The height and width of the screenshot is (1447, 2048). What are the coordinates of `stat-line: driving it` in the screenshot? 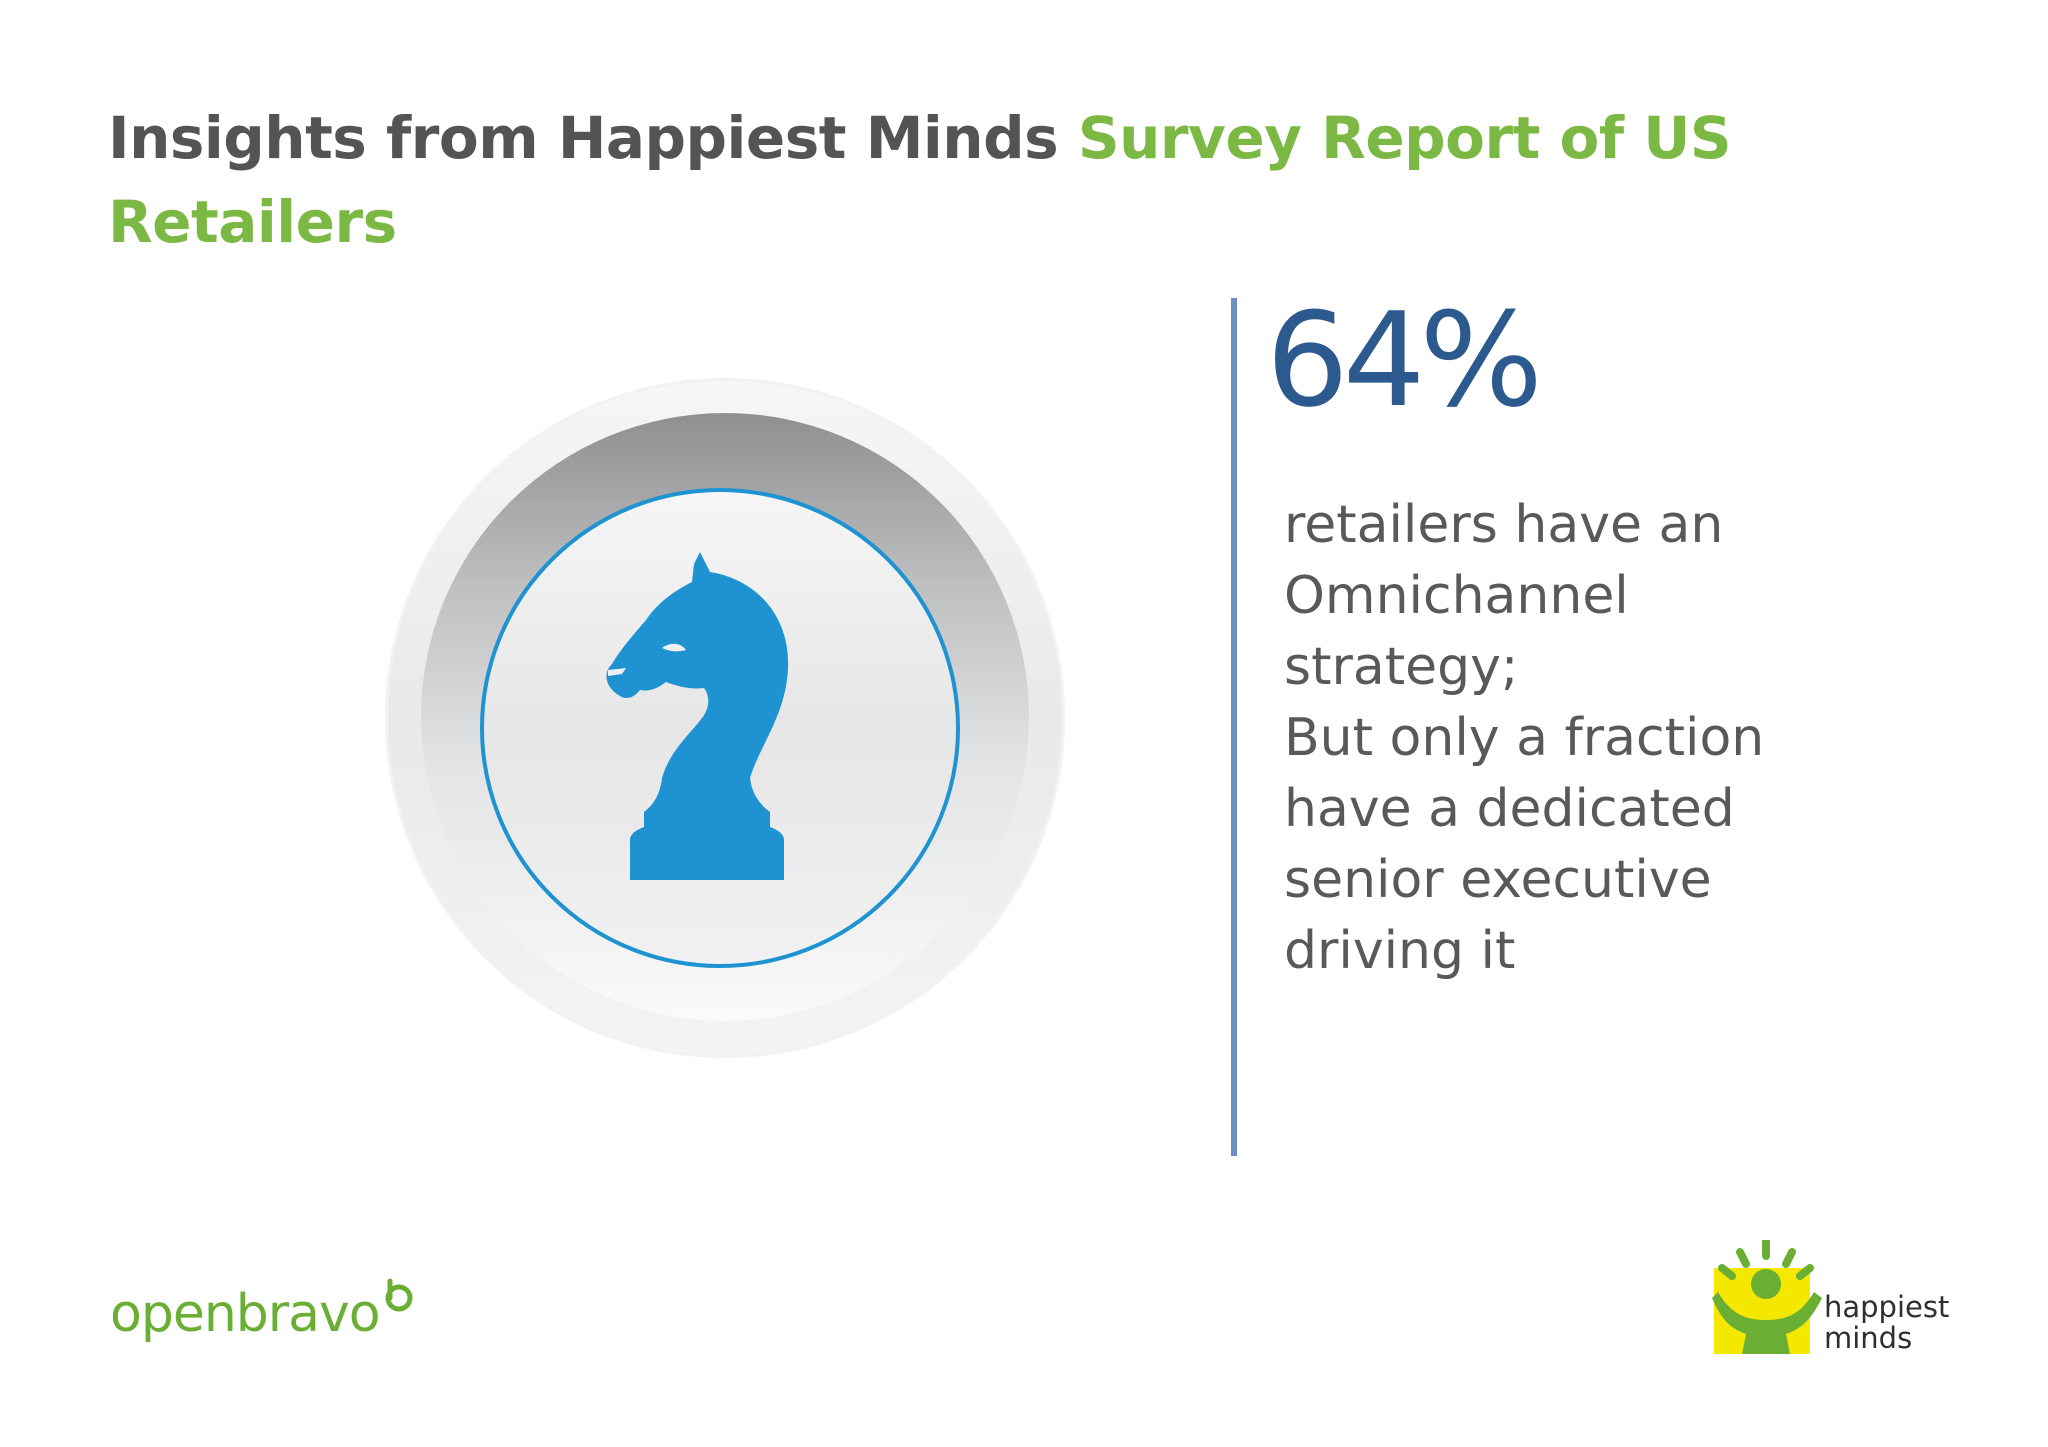 It's located at (1400, 951).